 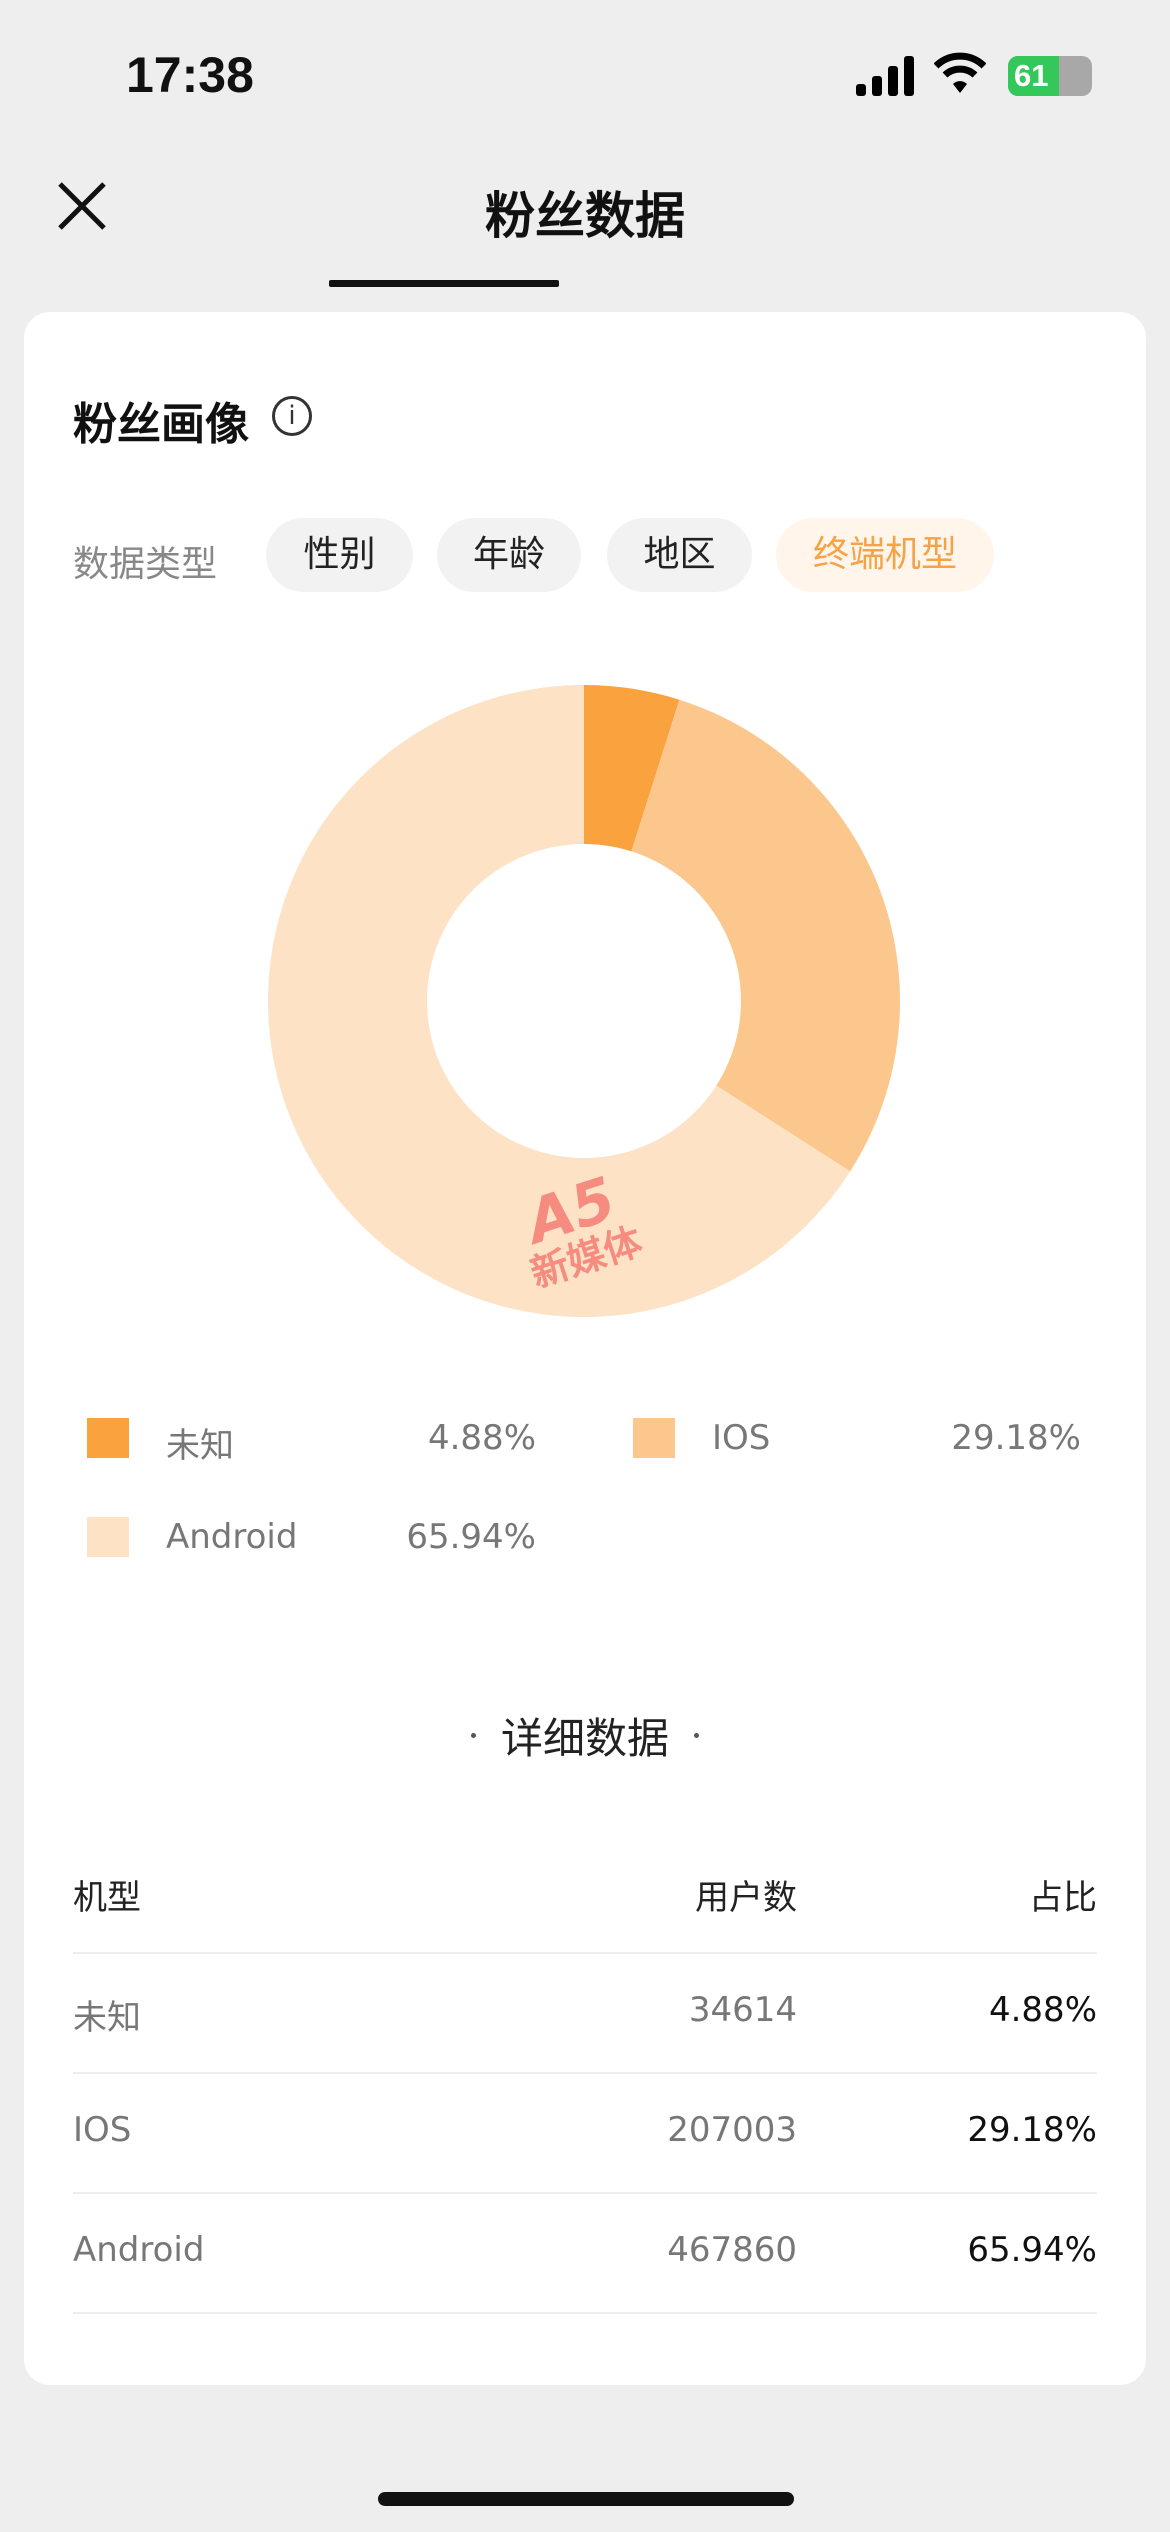 What do you see at coordinates (1032, 2130) in the screenshot?
I see `table-cell-share: 29.18%` at bounding box center [1032, 2130].